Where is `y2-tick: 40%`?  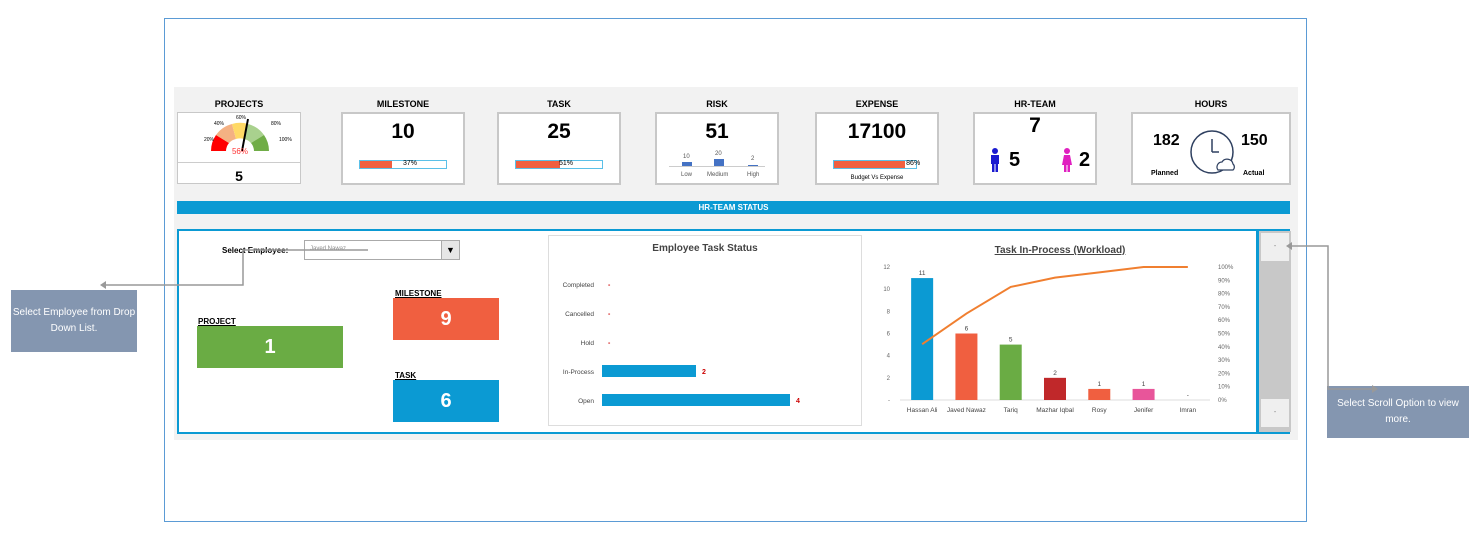 y2-tick: 40% is located at coordinates (1224, 348).